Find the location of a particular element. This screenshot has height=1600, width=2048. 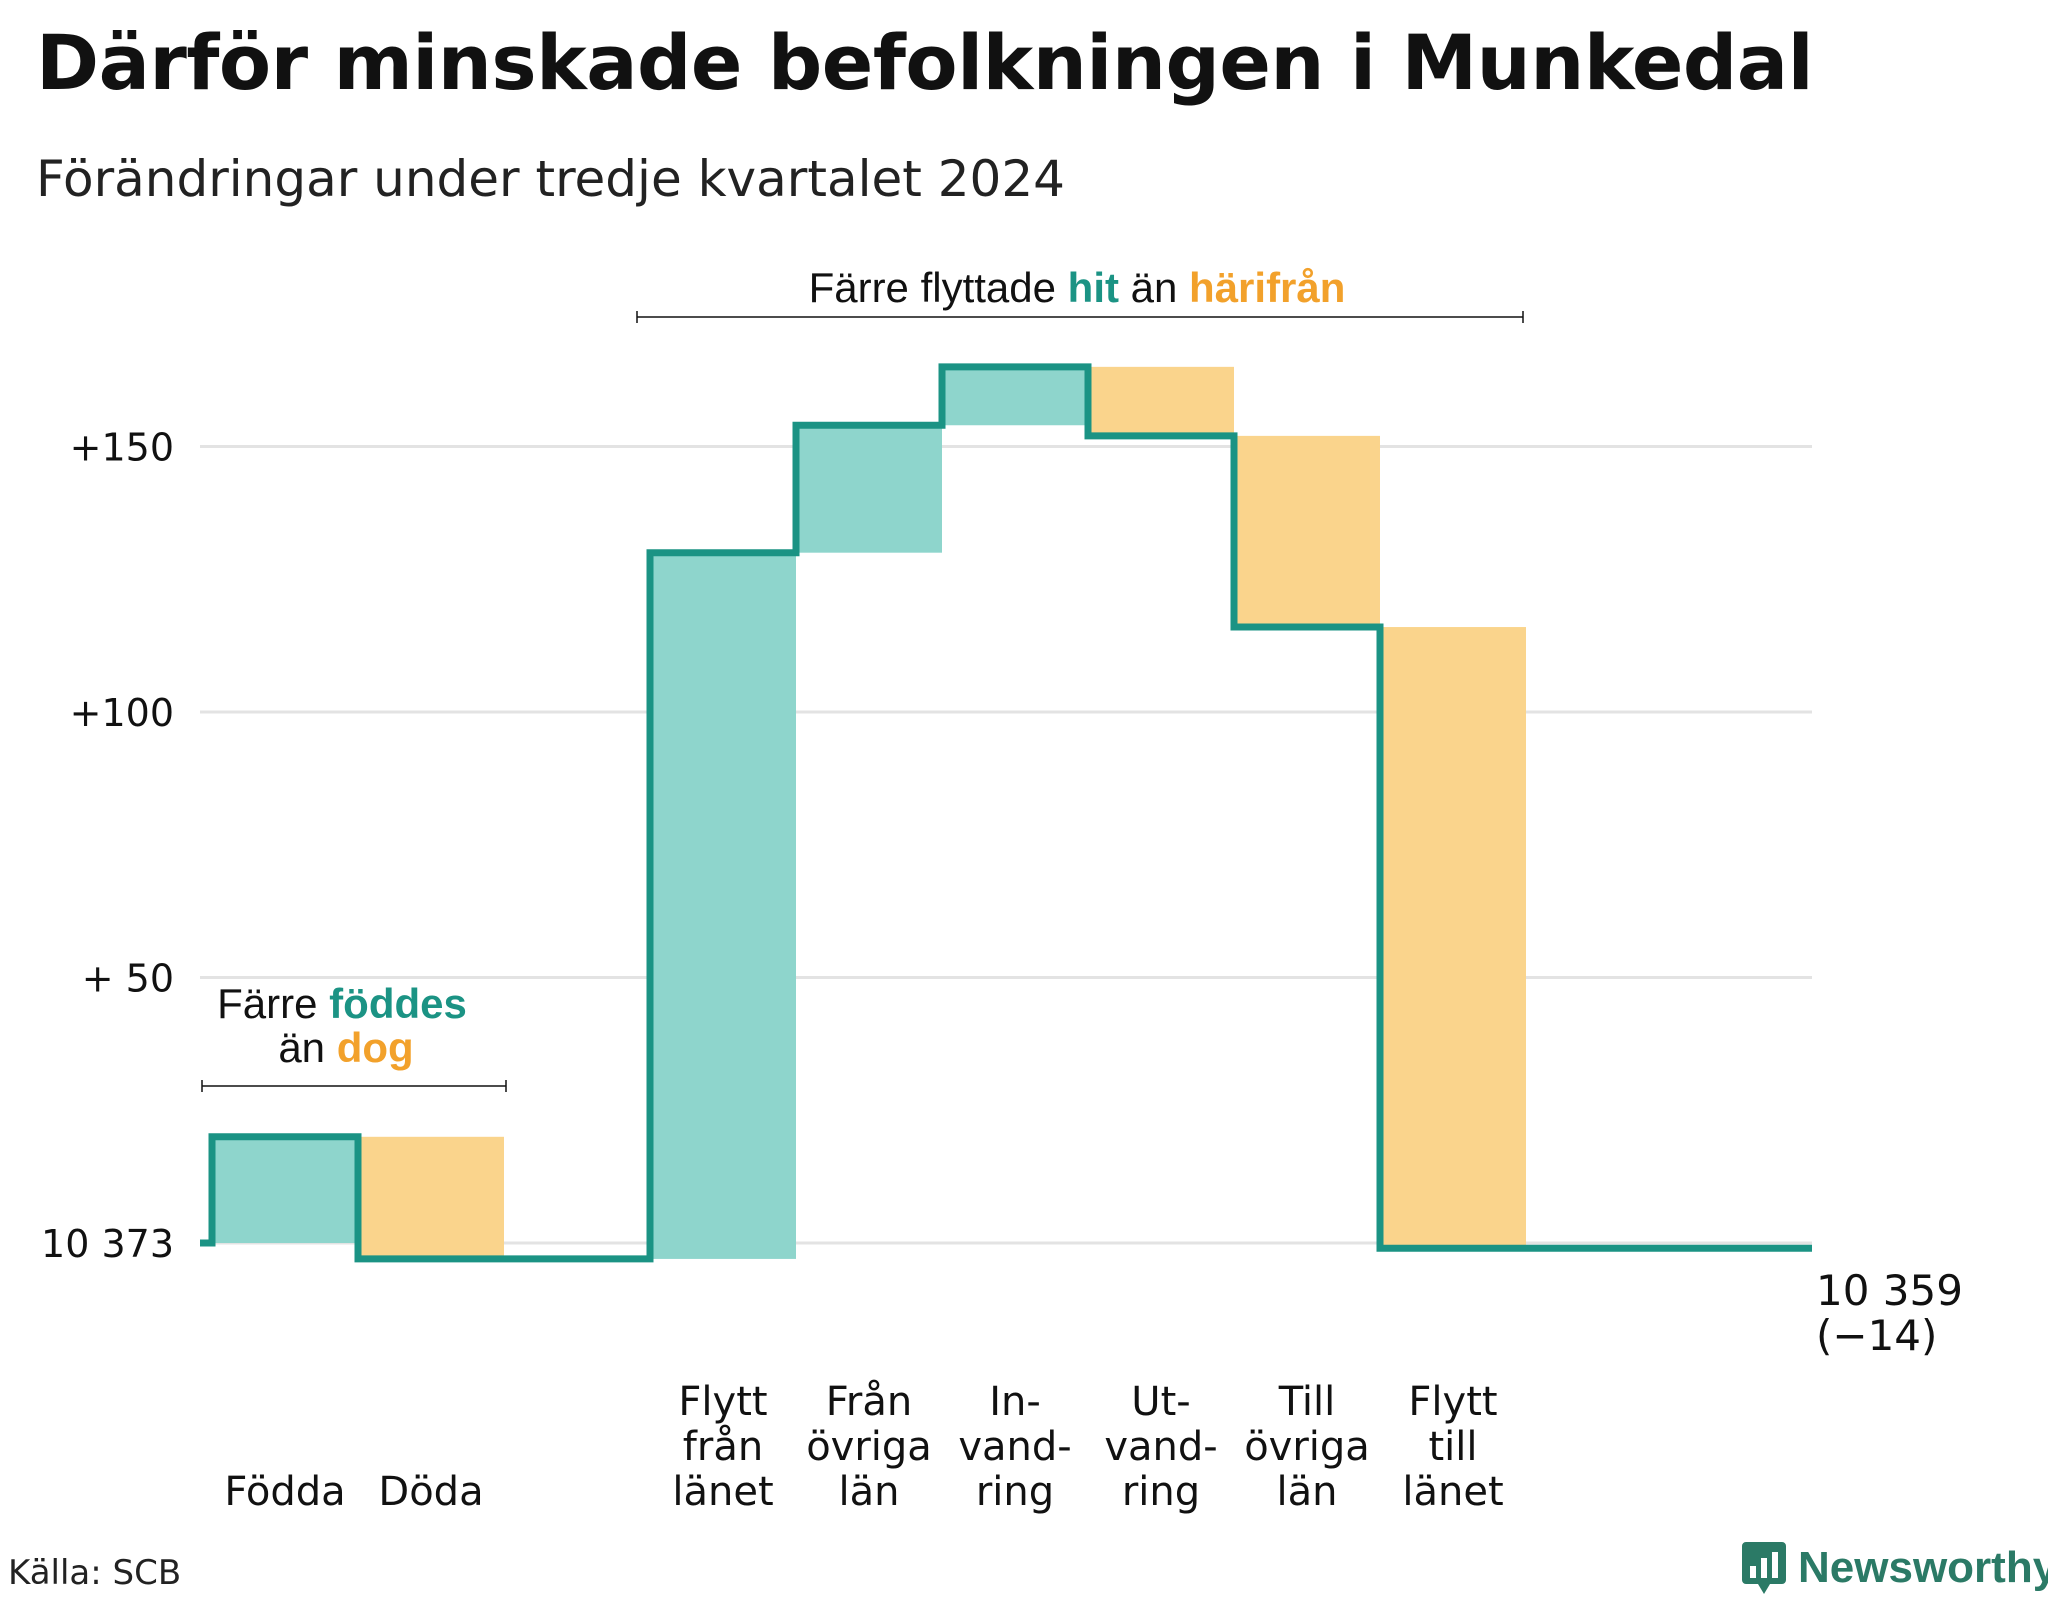

bar-chart-bubble-icon is located at coordinates (1764, 1568).